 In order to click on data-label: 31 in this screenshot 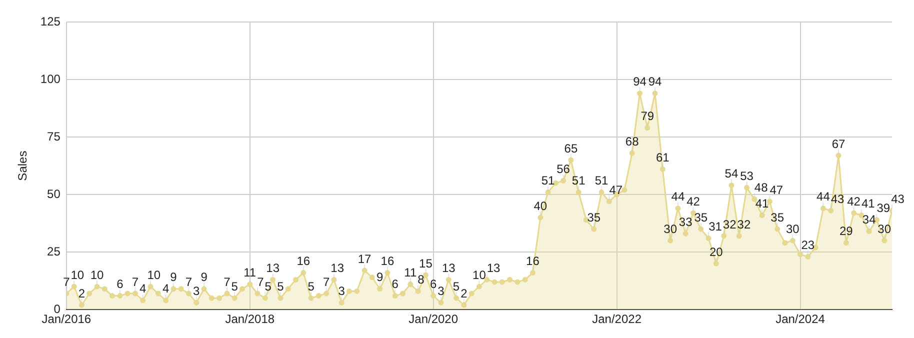, I will do `click(715, 227)`.